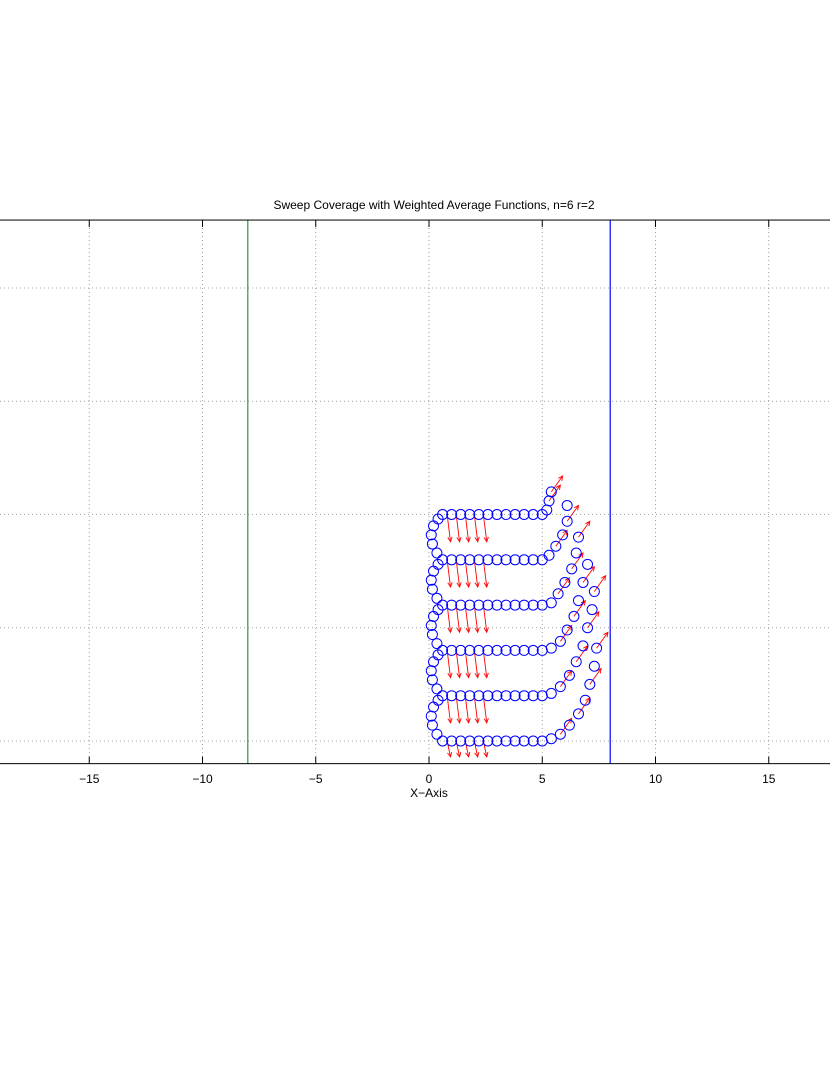 Image resolution: width=830 pixels, height=1080 pixels. Describe the element at coordinates (89, 779) in the screenshot. I see `x-tick-label: −15` at that location.